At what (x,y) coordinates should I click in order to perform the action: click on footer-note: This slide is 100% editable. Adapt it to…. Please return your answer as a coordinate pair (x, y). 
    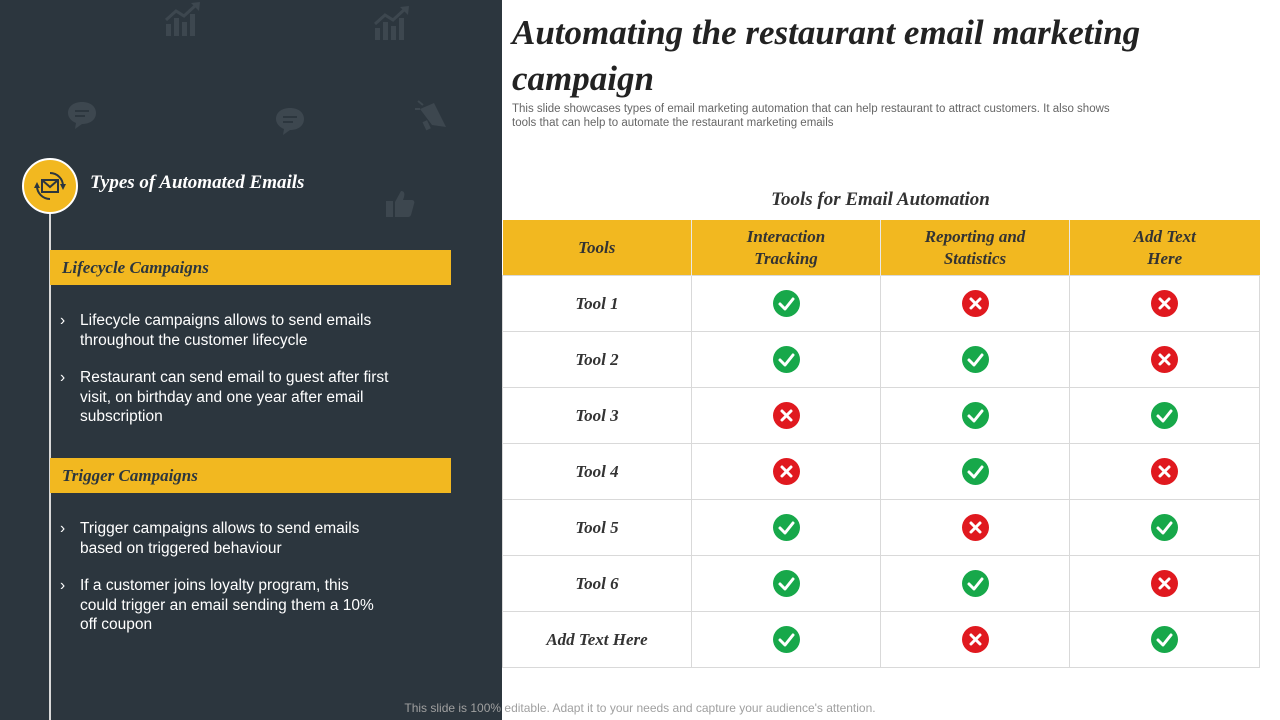
    Looking at the image, I should click on (640, 708).